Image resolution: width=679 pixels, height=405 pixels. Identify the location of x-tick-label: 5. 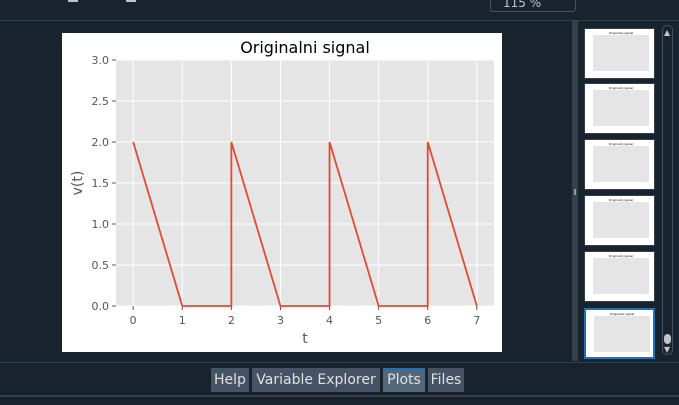
(378, 320).